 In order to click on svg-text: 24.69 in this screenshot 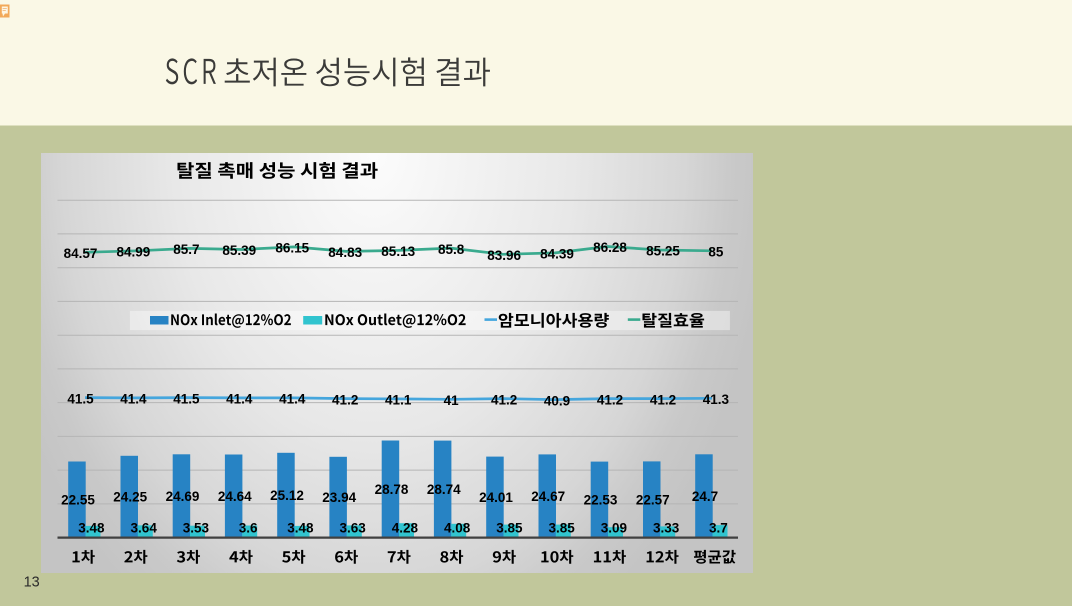, I will do `click(183, 496)`.